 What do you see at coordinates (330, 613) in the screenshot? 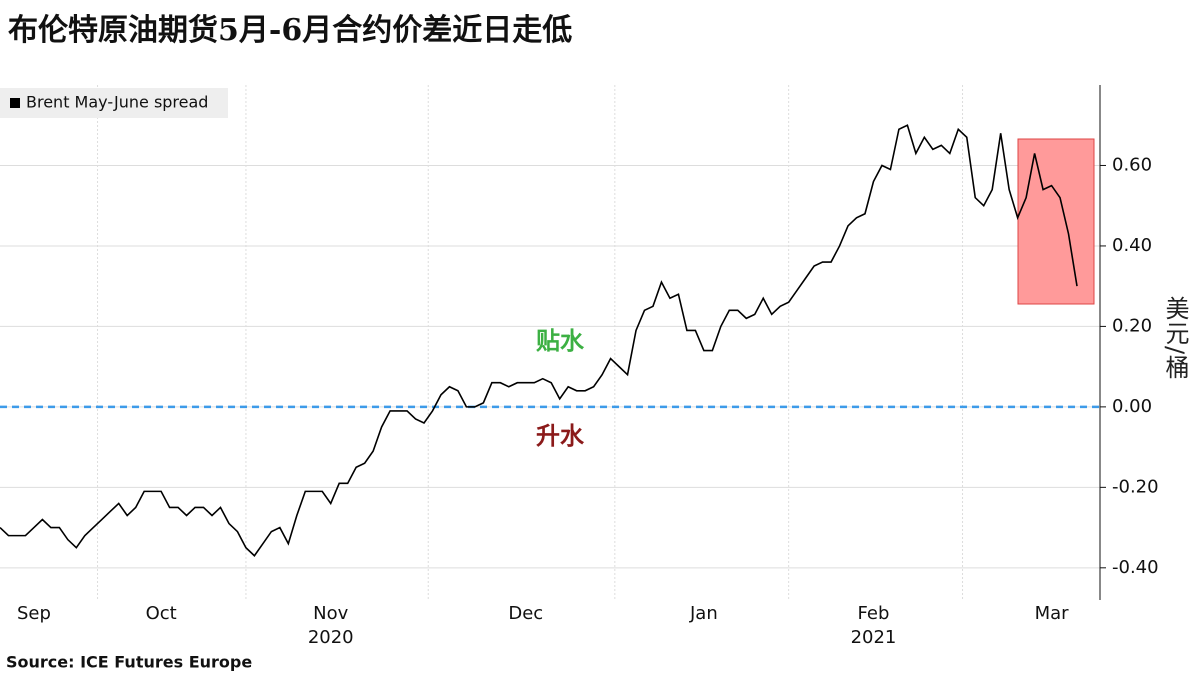
I see `x-tick-label: Nov` at bounding box center [330, 613].